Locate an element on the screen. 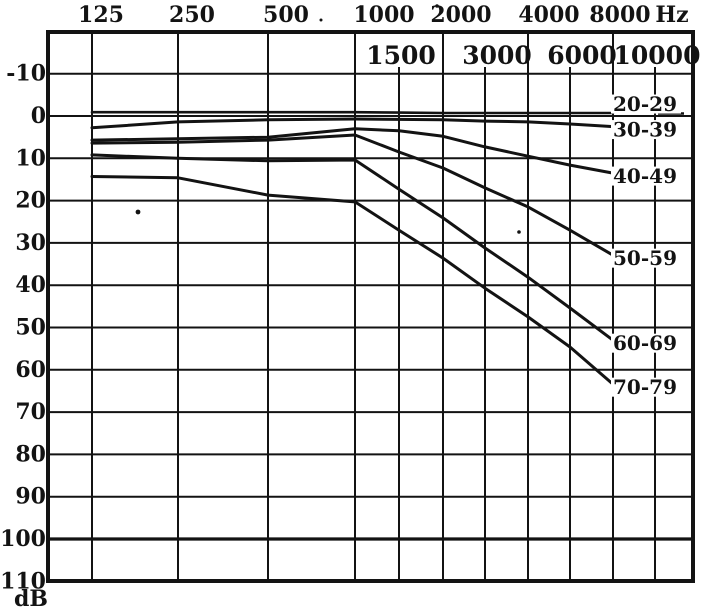  y-tick-label-60: 60 is located at coordinates (30, 370).